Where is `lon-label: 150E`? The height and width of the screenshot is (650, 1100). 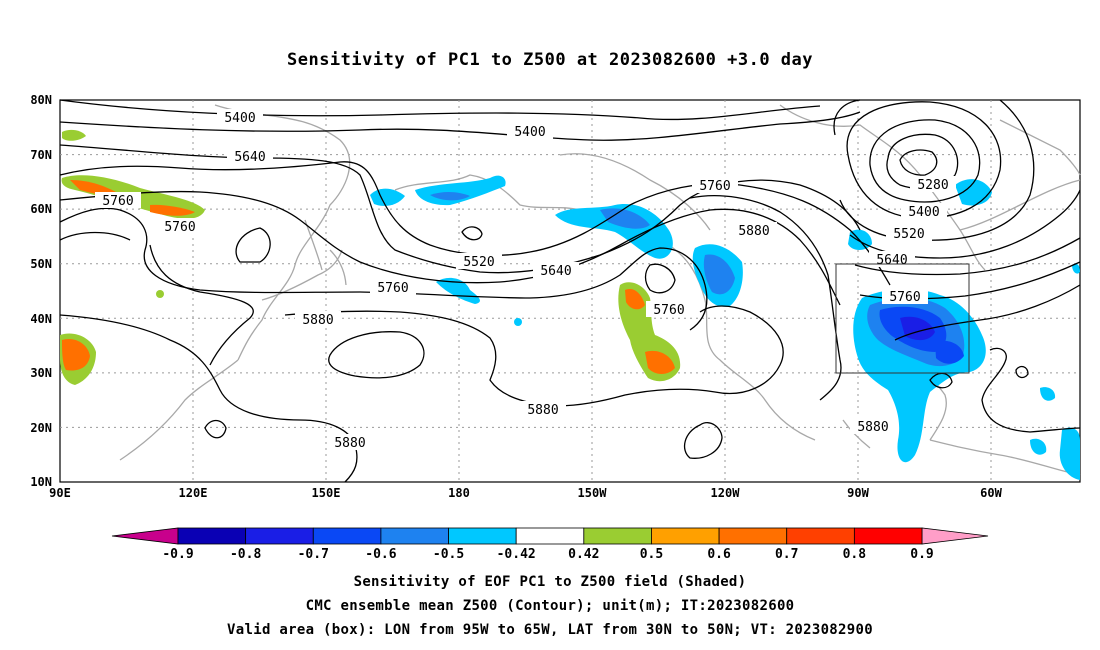
lon-label: 150E is located at coordinates (326, 493).